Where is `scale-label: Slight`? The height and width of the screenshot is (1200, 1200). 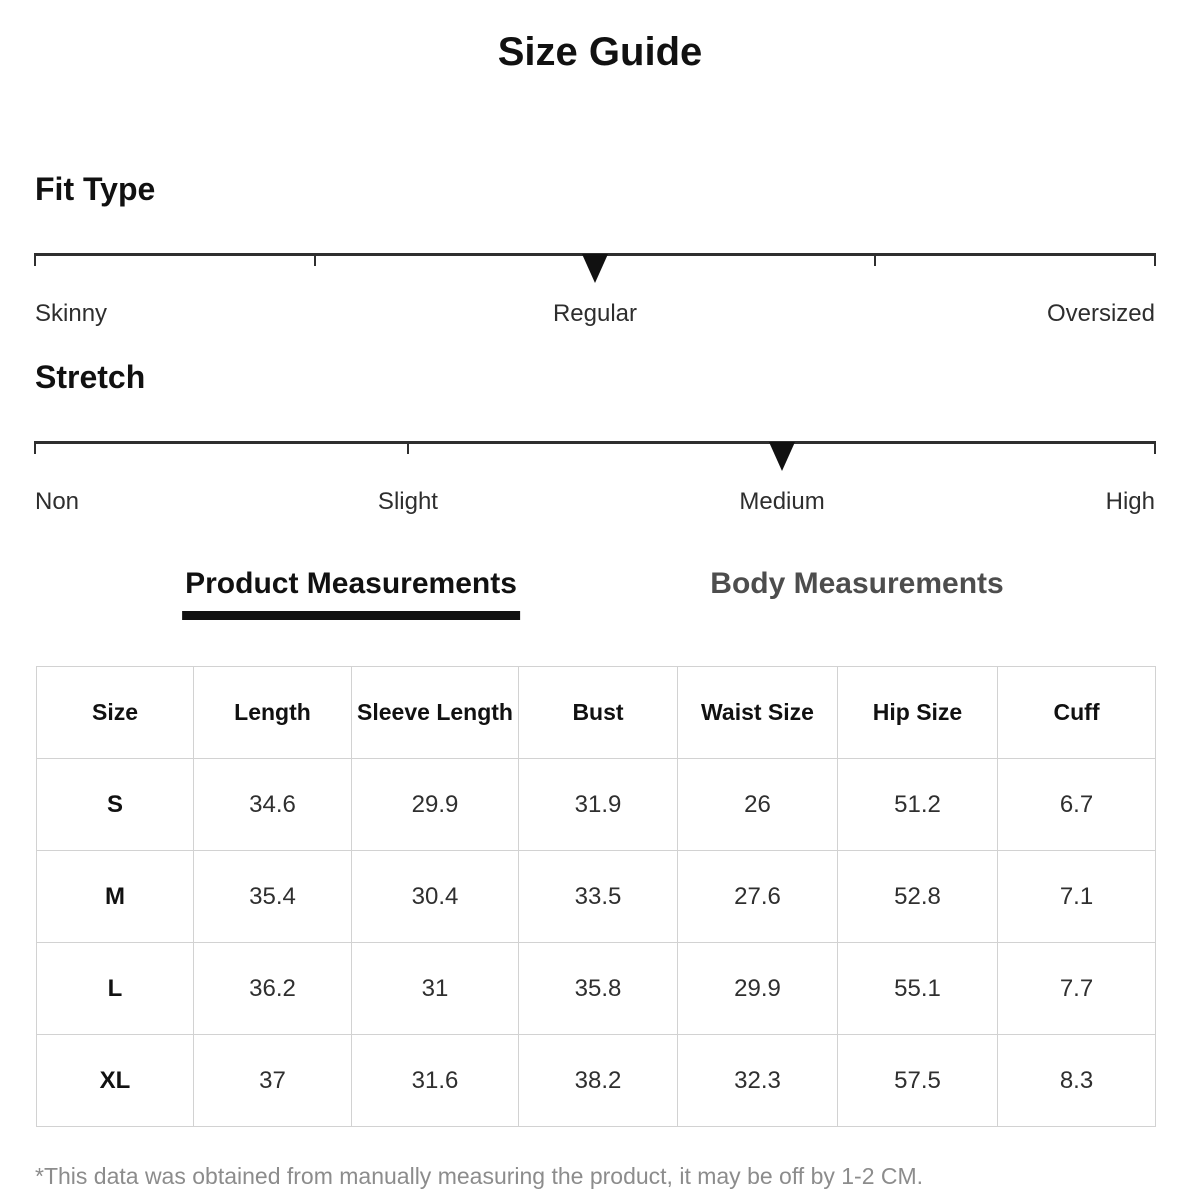 scale-label: Slight is located at coordinates (407, 501).